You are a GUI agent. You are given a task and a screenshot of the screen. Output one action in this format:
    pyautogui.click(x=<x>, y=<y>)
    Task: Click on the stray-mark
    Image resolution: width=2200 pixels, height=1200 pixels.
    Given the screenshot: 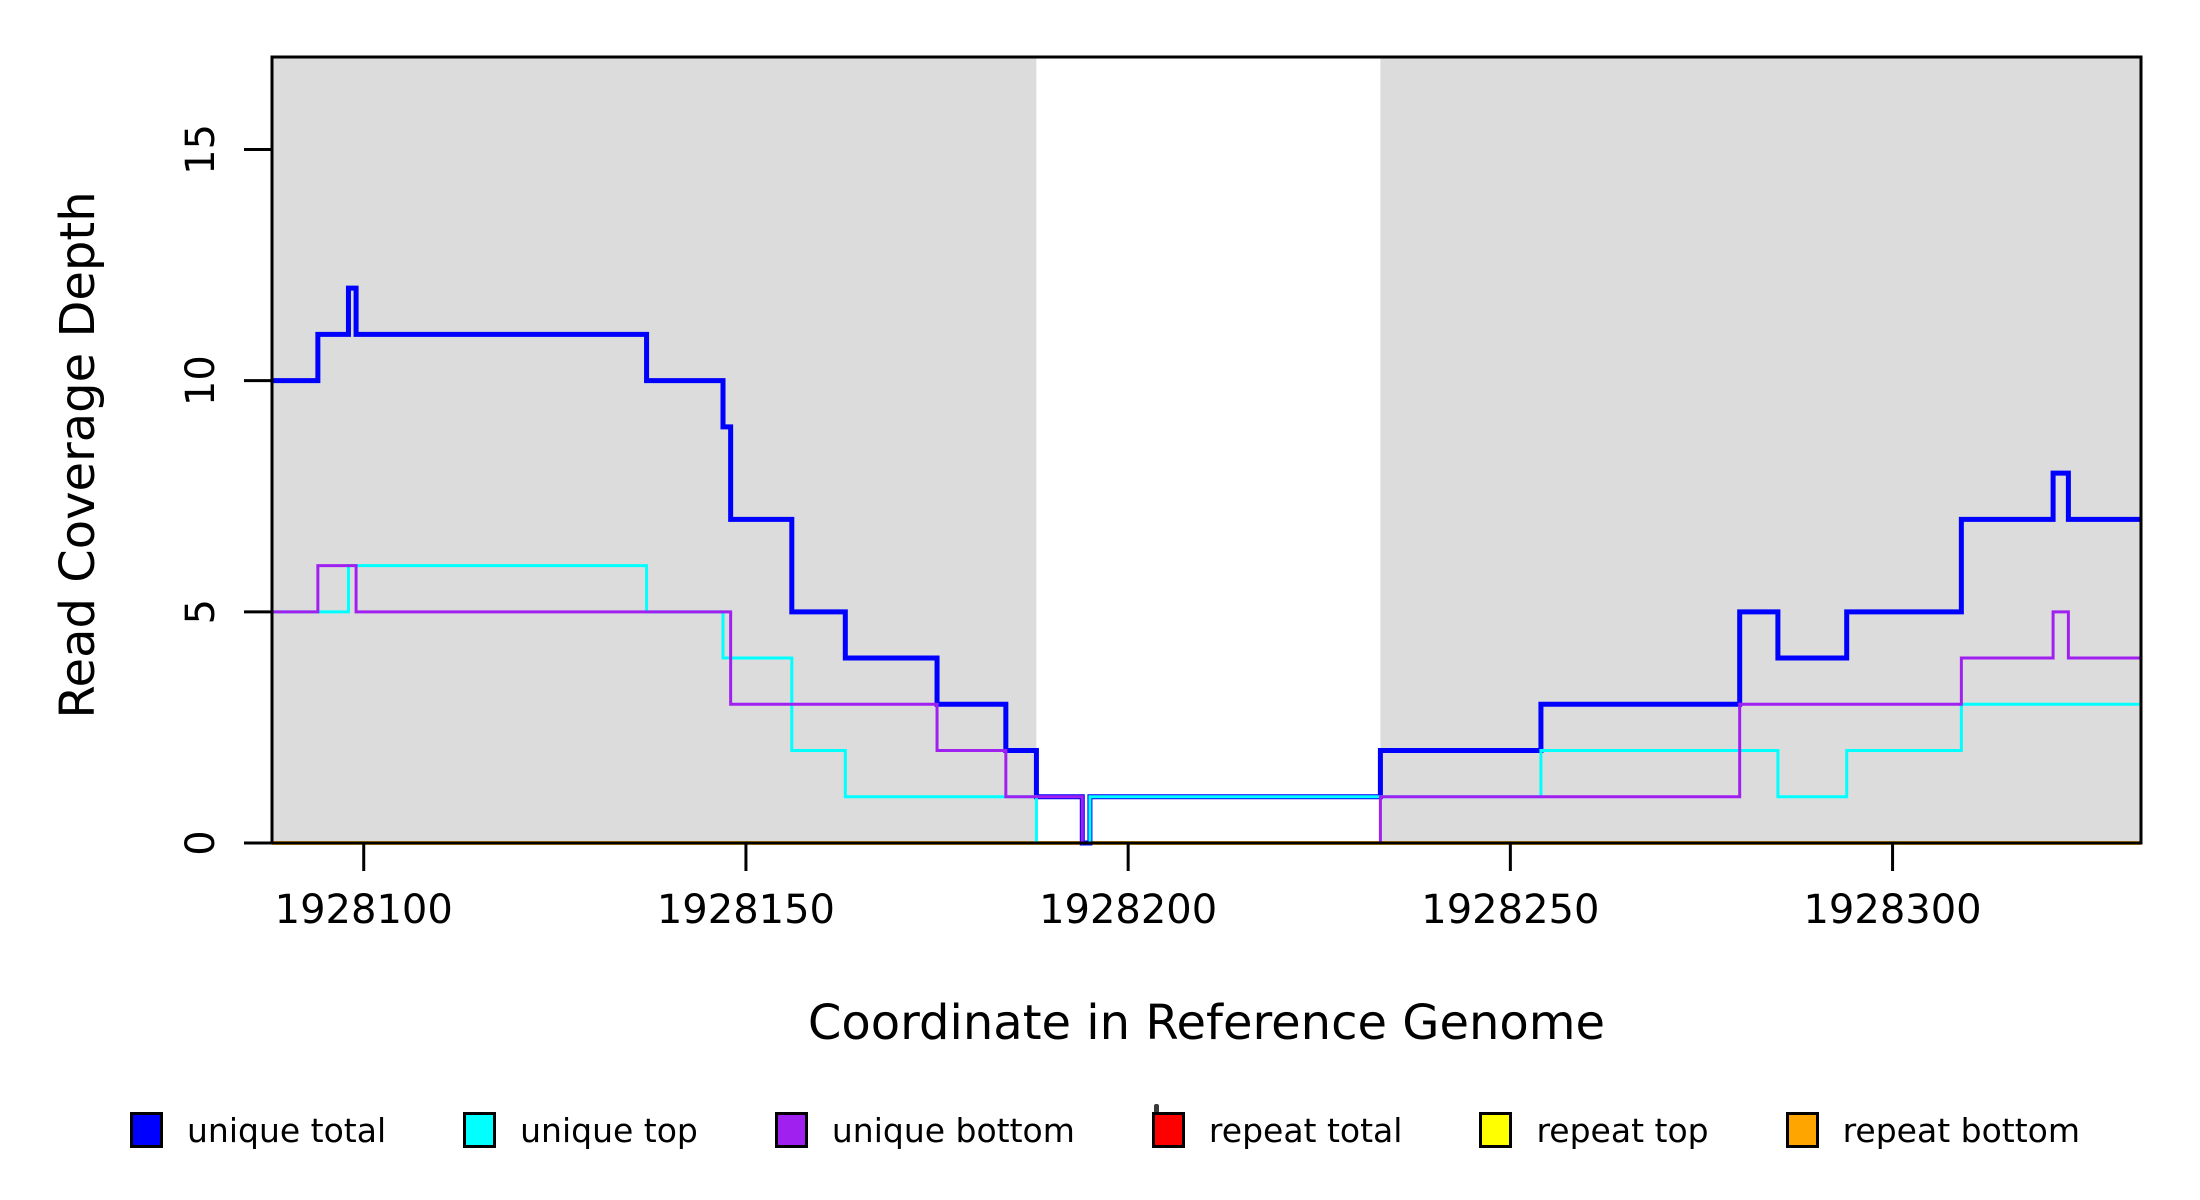 What is the action you would take?
    pyautogui.click(x=1156, y=1109)
    